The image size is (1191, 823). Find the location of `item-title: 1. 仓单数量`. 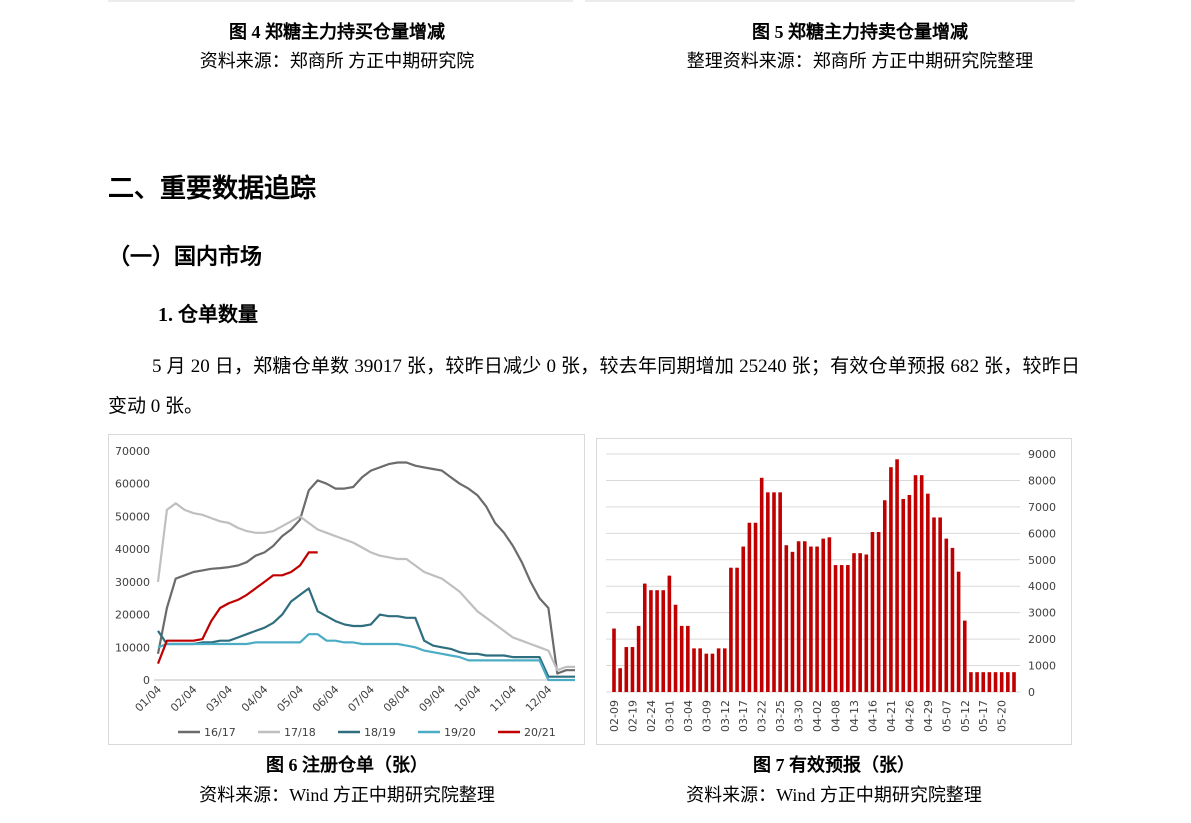

item-title: 1. 仓单数量 is located at coordinates (208, 315).